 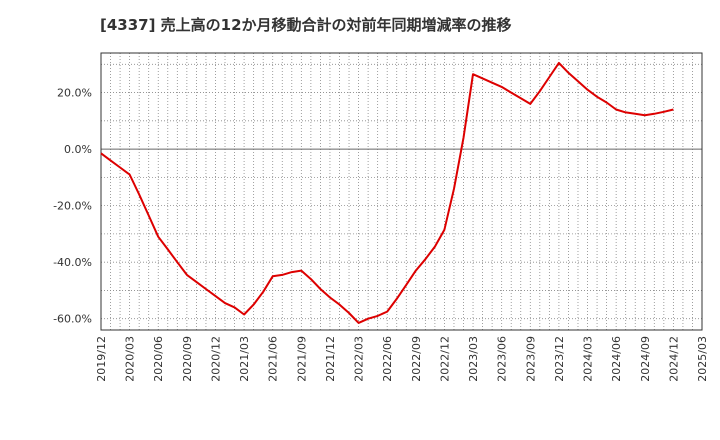 I want to click on x-tick-label: 2023/06, so click(x=502, y=359).